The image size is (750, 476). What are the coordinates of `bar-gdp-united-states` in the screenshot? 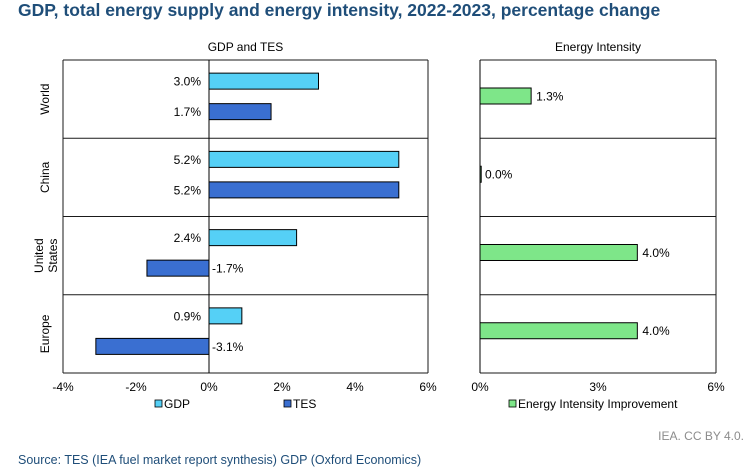 It's located at (253, 238).